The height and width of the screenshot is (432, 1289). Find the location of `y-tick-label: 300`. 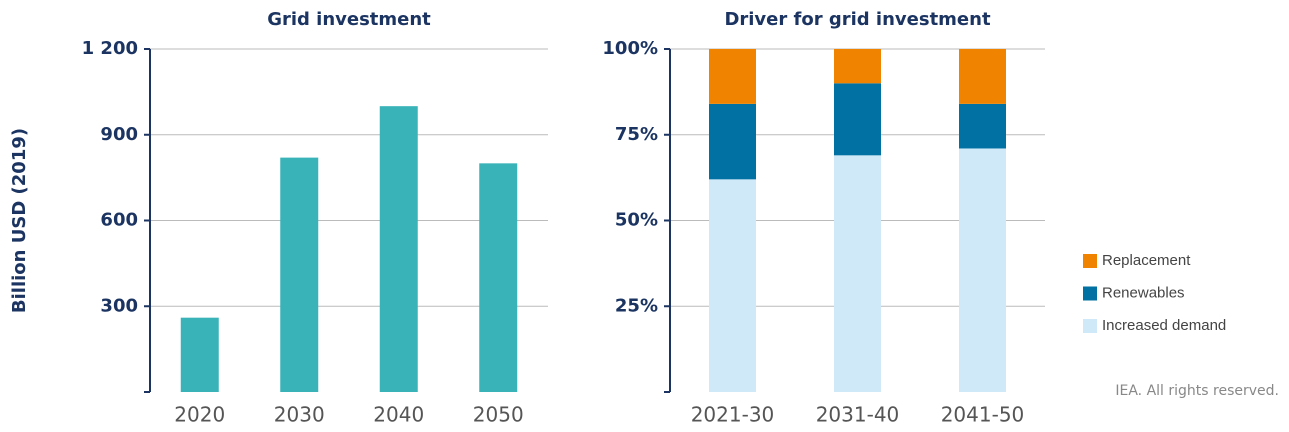

y-tick-label: 300 is located at coordinates (119, 305).